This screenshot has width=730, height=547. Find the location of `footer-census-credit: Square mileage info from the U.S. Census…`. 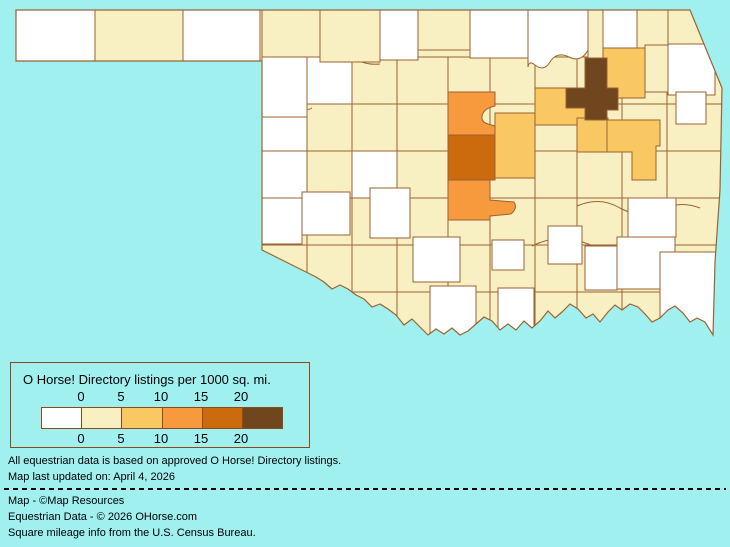

footer-census-credit: Square mileage info from the U.S. Census… is located at coordinates (132, 533).